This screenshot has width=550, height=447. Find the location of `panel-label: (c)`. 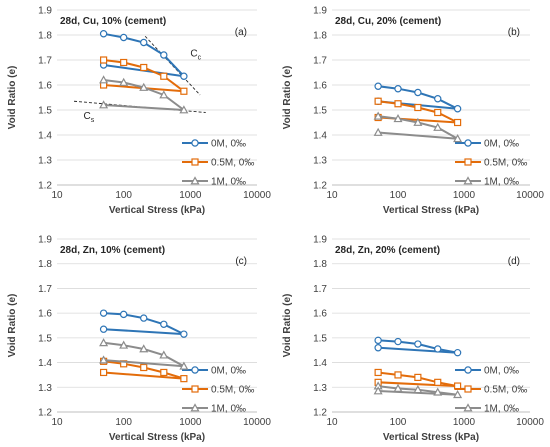

panel-label: (c) is located at coordinates (241, 261).